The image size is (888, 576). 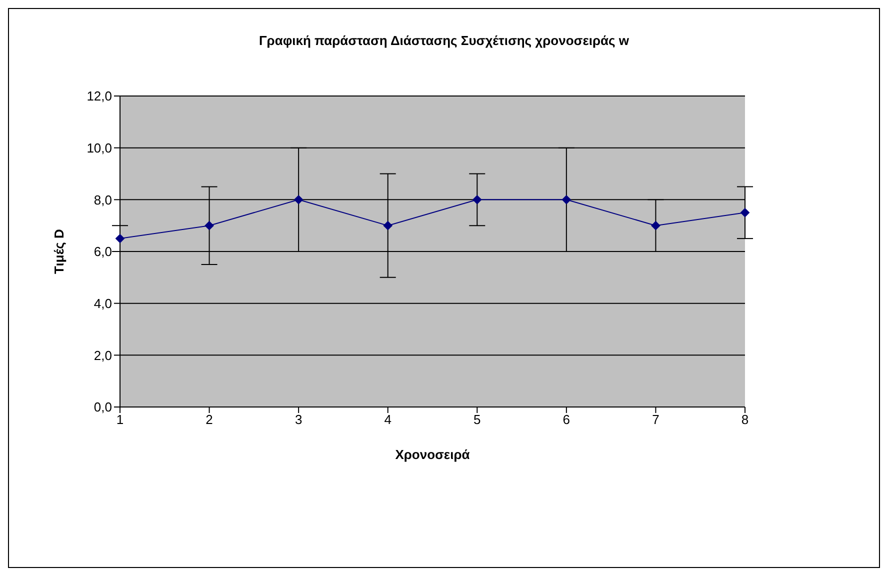 I want to click on chart-title: Γραφική παράσταση Διάστασης Συσχέτισης χρονοσειράς w, so click(x=444, y=40).